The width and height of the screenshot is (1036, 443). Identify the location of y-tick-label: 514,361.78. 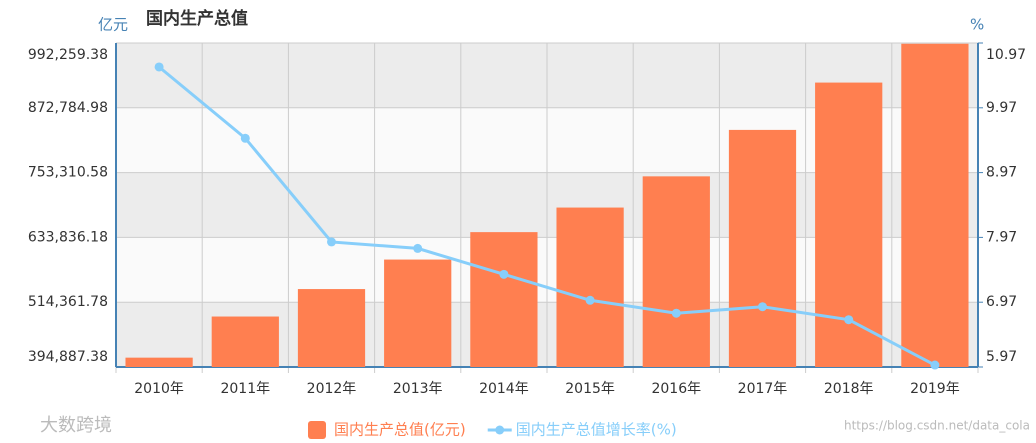
(68, 302).